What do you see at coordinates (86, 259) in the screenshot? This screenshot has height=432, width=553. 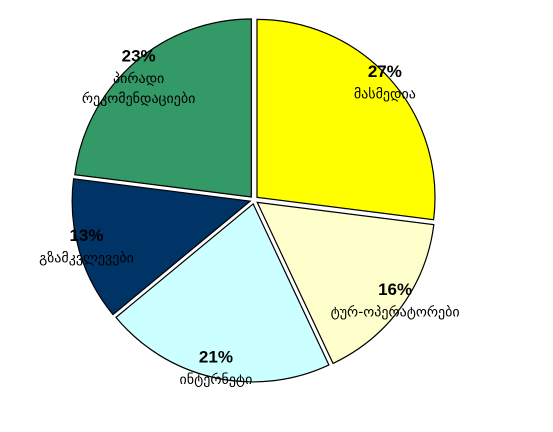 I see `slice-label: გზამკვლევები` at bounding box center [86, 259].